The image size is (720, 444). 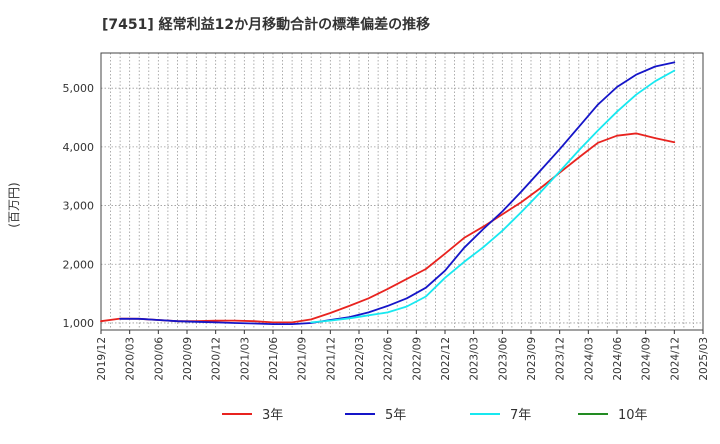 What do you see at coordinates (417, 359) in the screenshot?
I see `x-tick-label: 2022/09` at bounding box center [417, 359].